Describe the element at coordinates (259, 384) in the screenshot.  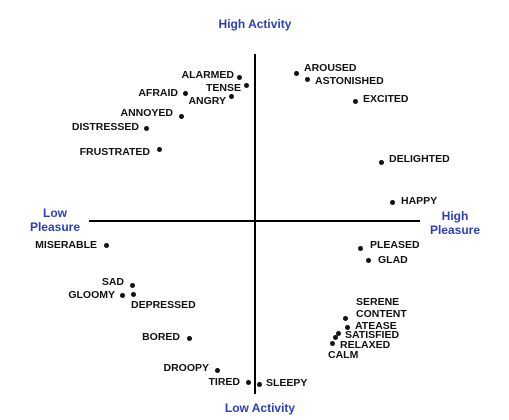
I see `emotion-dot-sleepy` at that location.